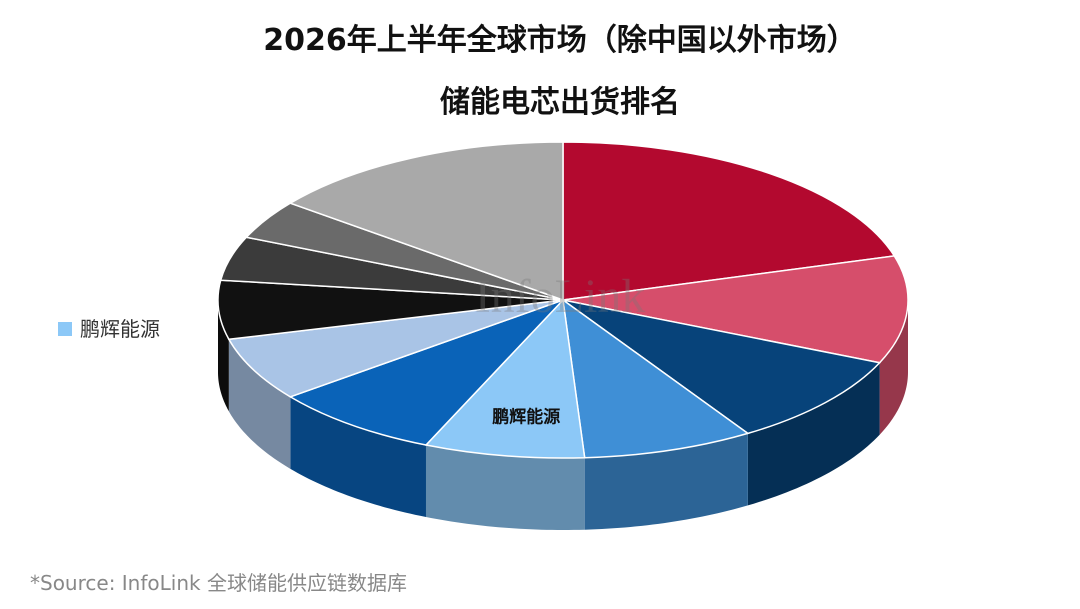 Image resolution: width=1080 pixels, height=609 pixels. What do you see at coordinates (526, 417) in the screenshot?
I see `slice-label: 鹏辉能源` at bounding box center [526, 417].